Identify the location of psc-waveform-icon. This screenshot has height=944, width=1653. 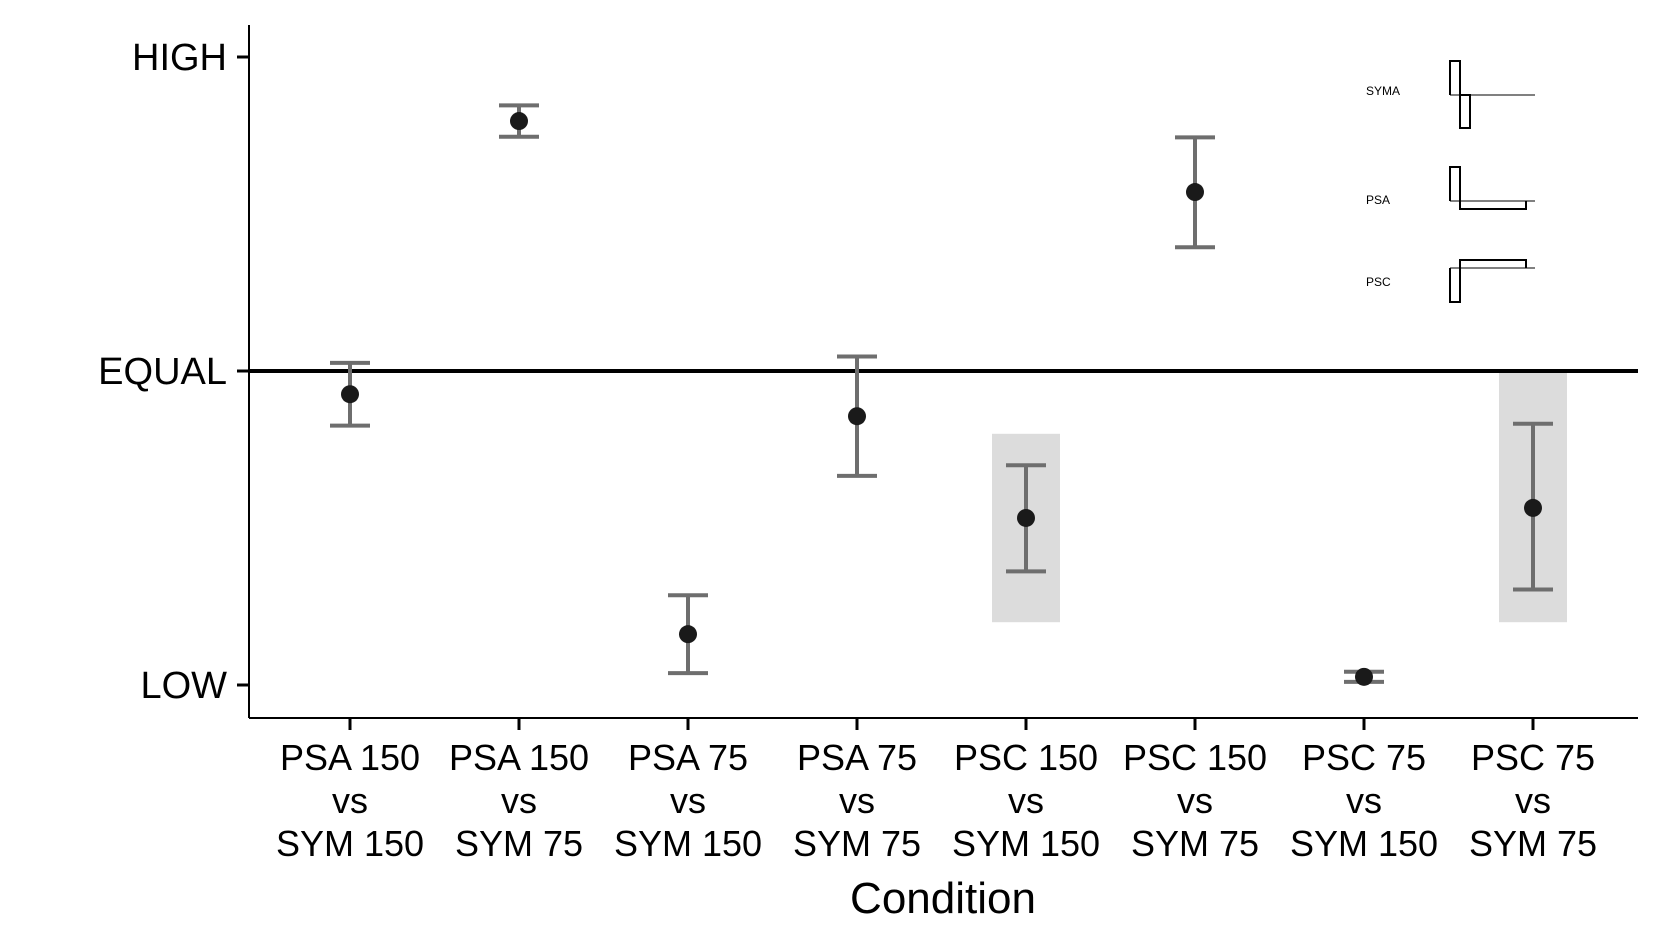
(1488, 281).